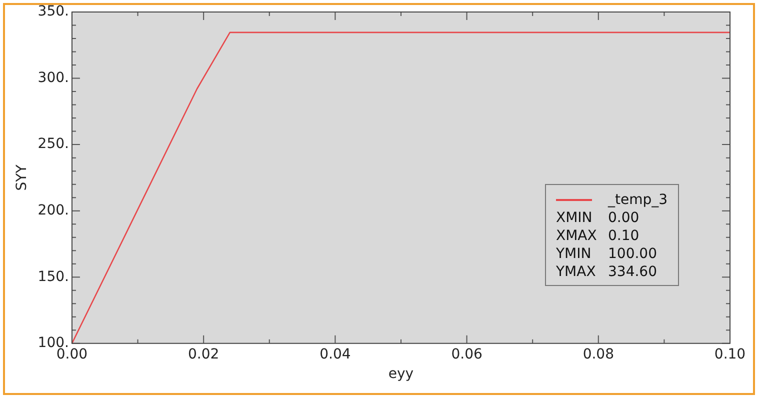 The width and height of the screenshot is (760, 401). I want to click on x-tick-label: 0.08, so click(598, 354).